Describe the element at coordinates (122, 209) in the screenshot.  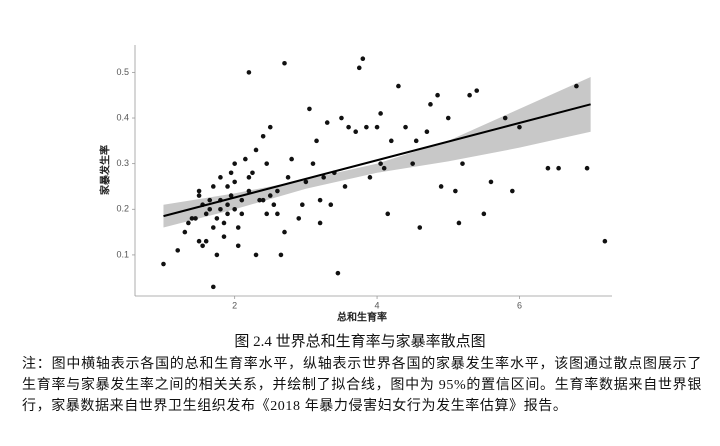
I see `y-tick-label: 0.2` at that location.